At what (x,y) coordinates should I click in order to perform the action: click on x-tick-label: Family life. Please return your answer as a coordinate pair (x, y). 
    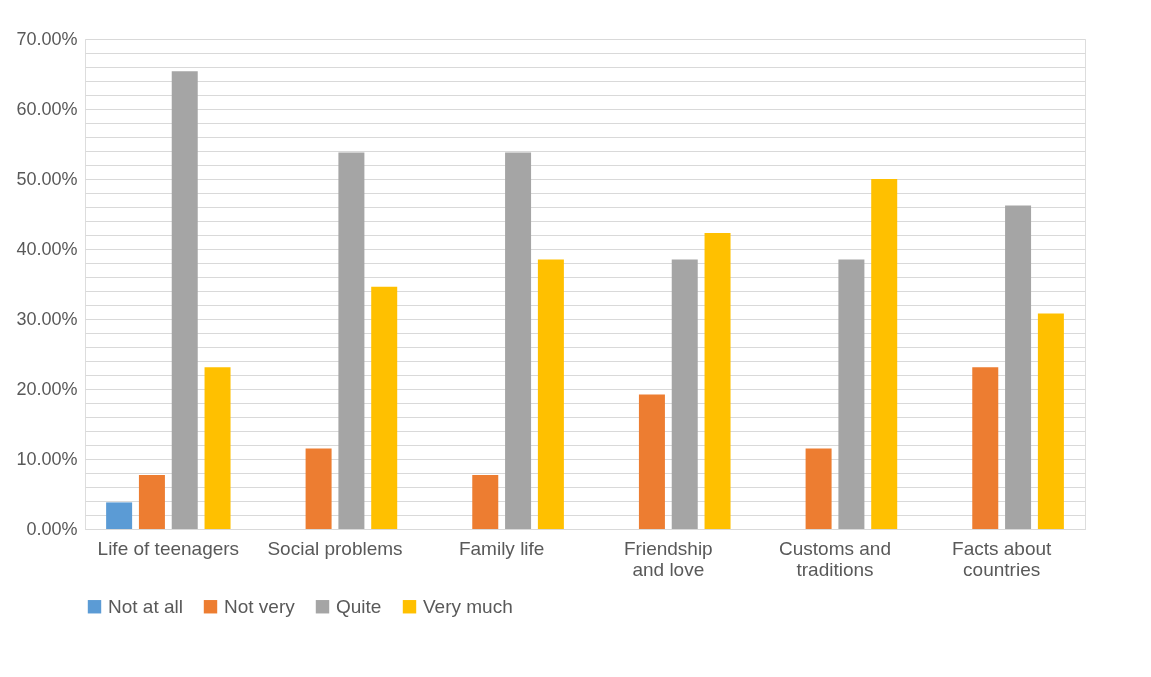
    Looking at the image, I should click on (501, 548).